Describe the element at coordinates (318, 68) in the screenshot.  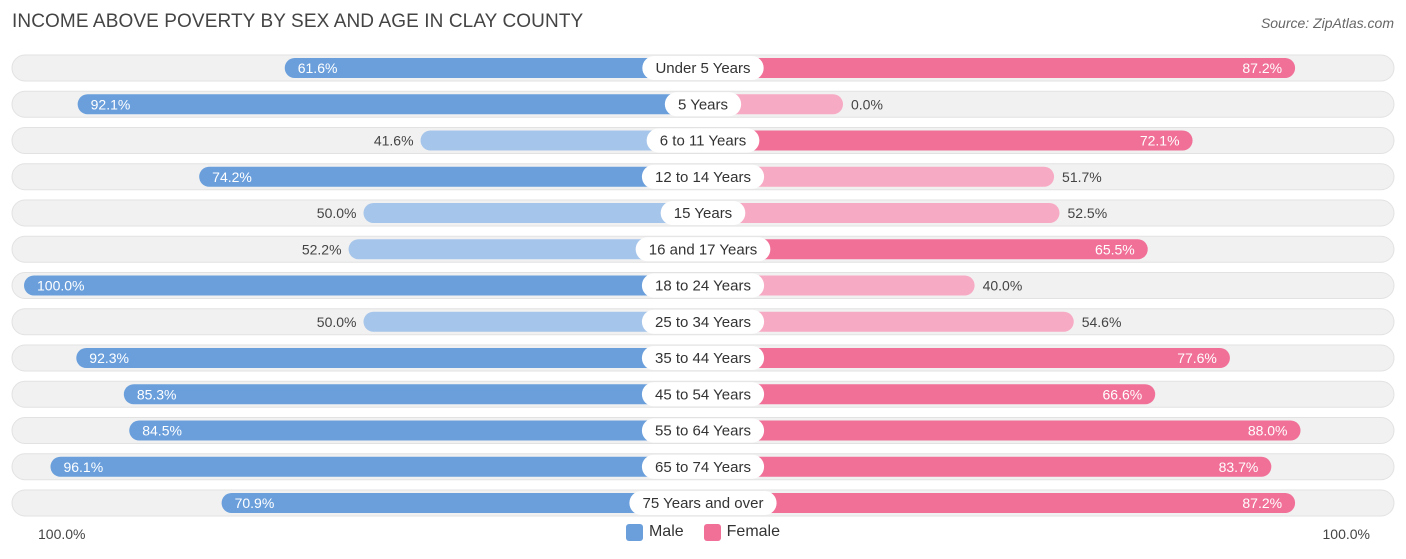
I see `male-value-label: 61.6%` at that location.